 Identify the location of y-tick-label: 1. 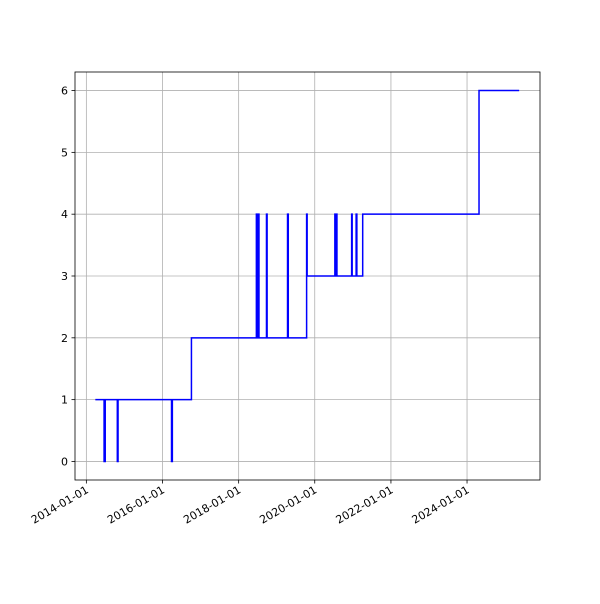
(64, 400).